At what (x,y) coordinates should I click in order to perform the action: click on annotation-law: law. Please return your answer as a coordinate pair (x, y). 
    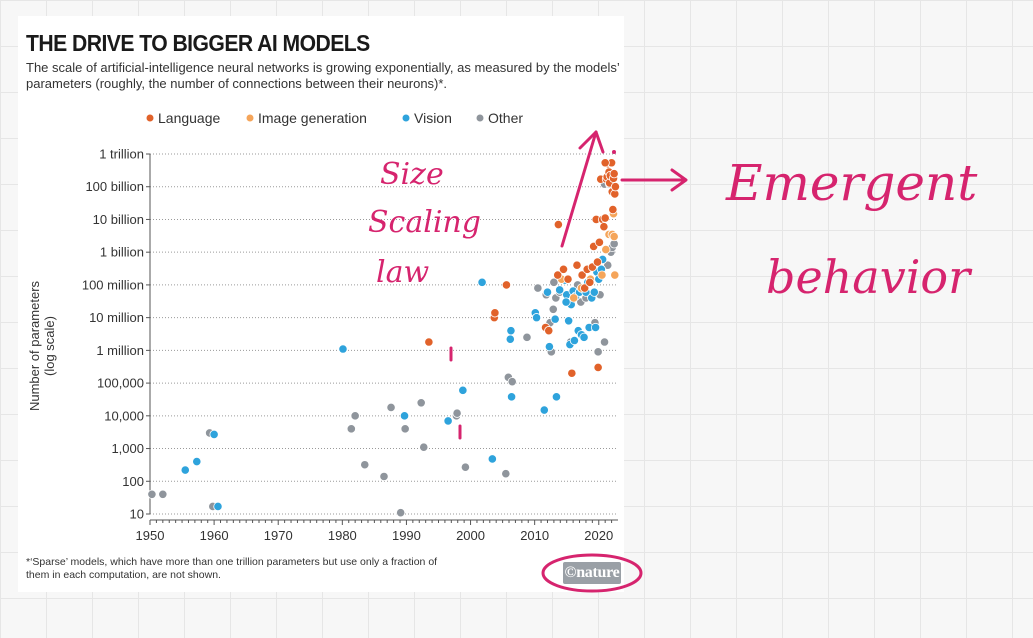
    Looking at the image, I should click on (402, 272).